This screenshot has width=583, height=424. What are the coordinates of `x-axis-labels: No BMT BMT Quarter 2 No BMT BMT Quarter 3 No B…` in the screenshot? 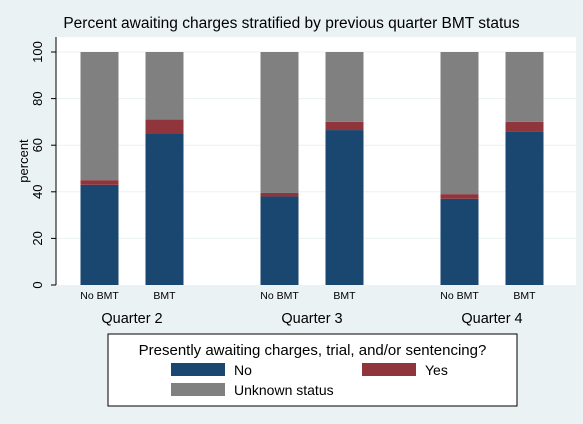 It's located at (308, 308).